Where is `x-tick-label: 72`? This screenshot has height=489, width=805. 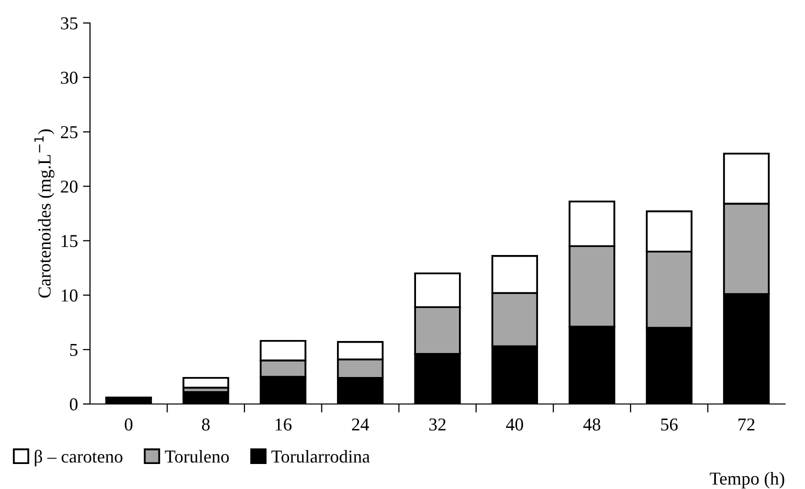 x-tick-label: 72 is located at coordinates (746, 424).